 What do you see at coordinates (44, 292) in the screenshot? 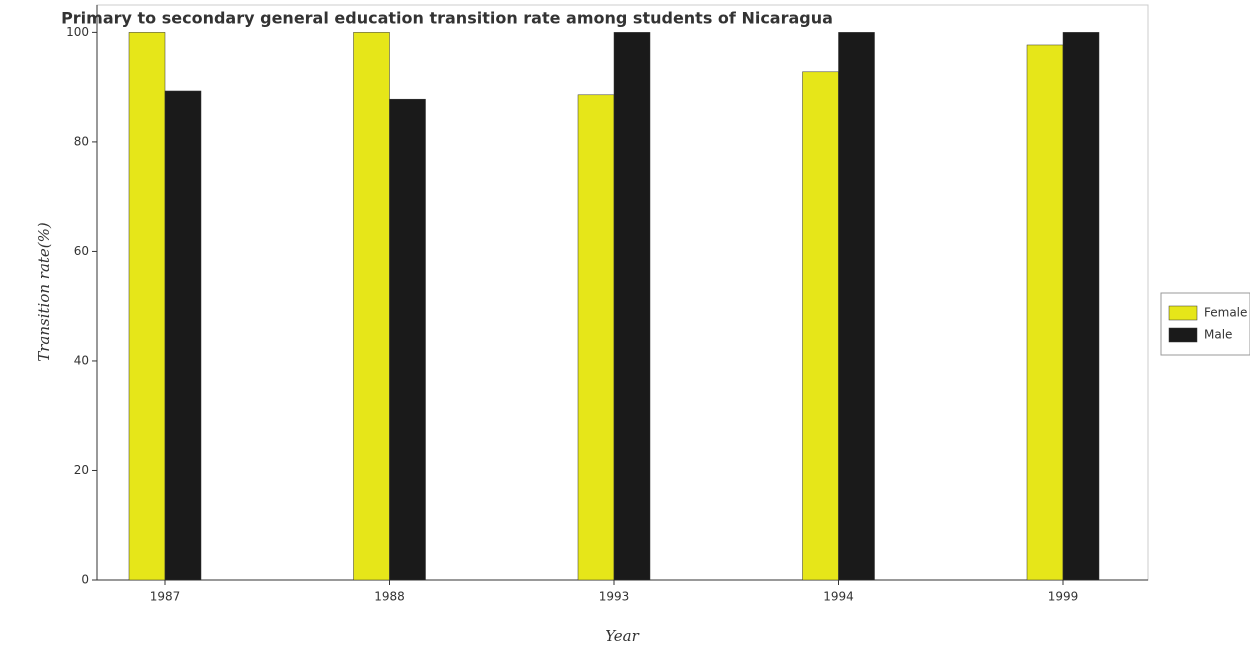
I see `y-axis-label: Transition rate(%)` at bounding box center [44, 292].